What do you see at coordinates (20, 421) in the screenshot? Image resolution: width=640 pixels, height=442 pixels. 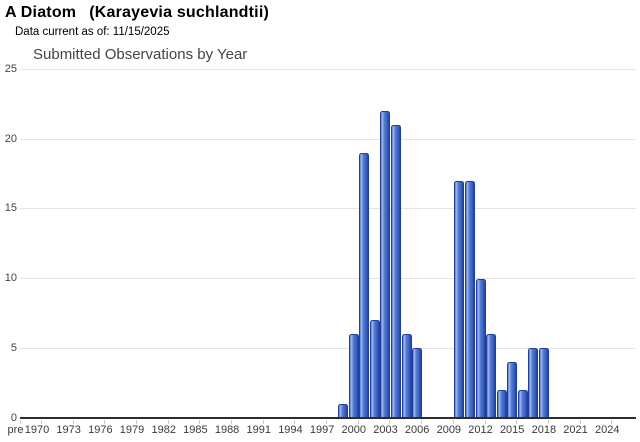 I see `x-axis-tick-pre` at bounding box center [20, 421].